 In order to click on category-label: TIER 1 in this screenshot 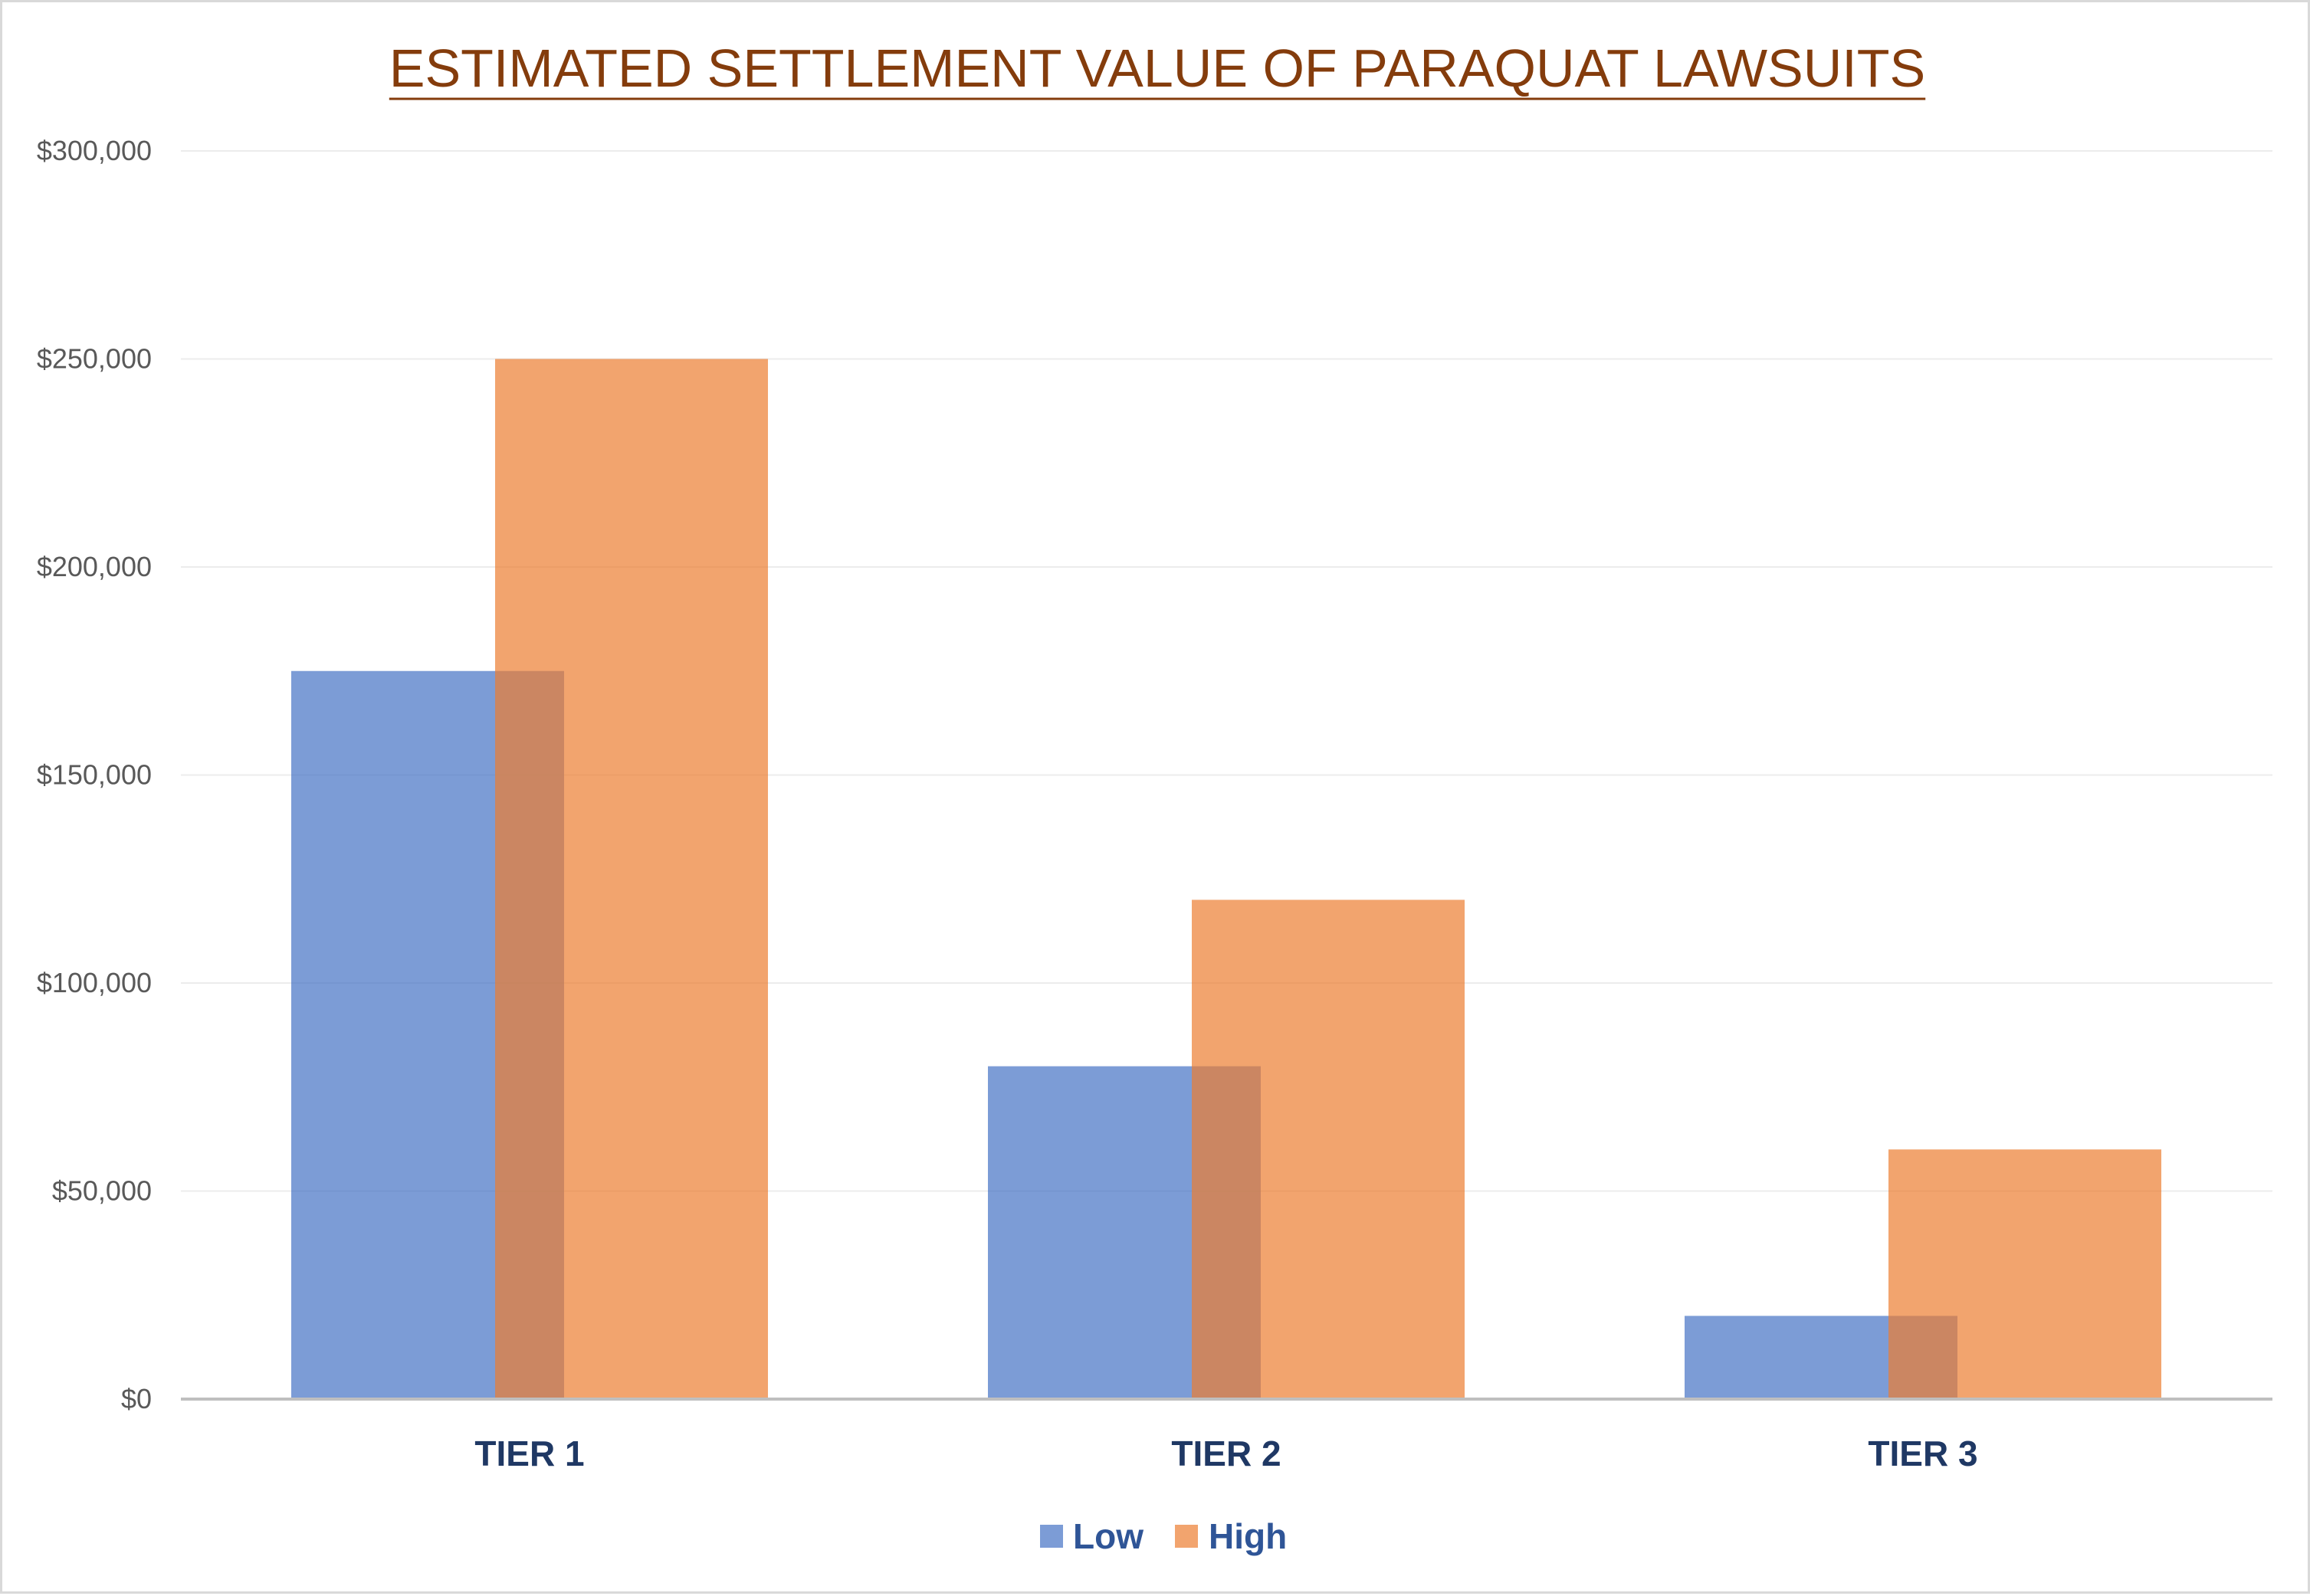, I will do `click(529, 1454)`.